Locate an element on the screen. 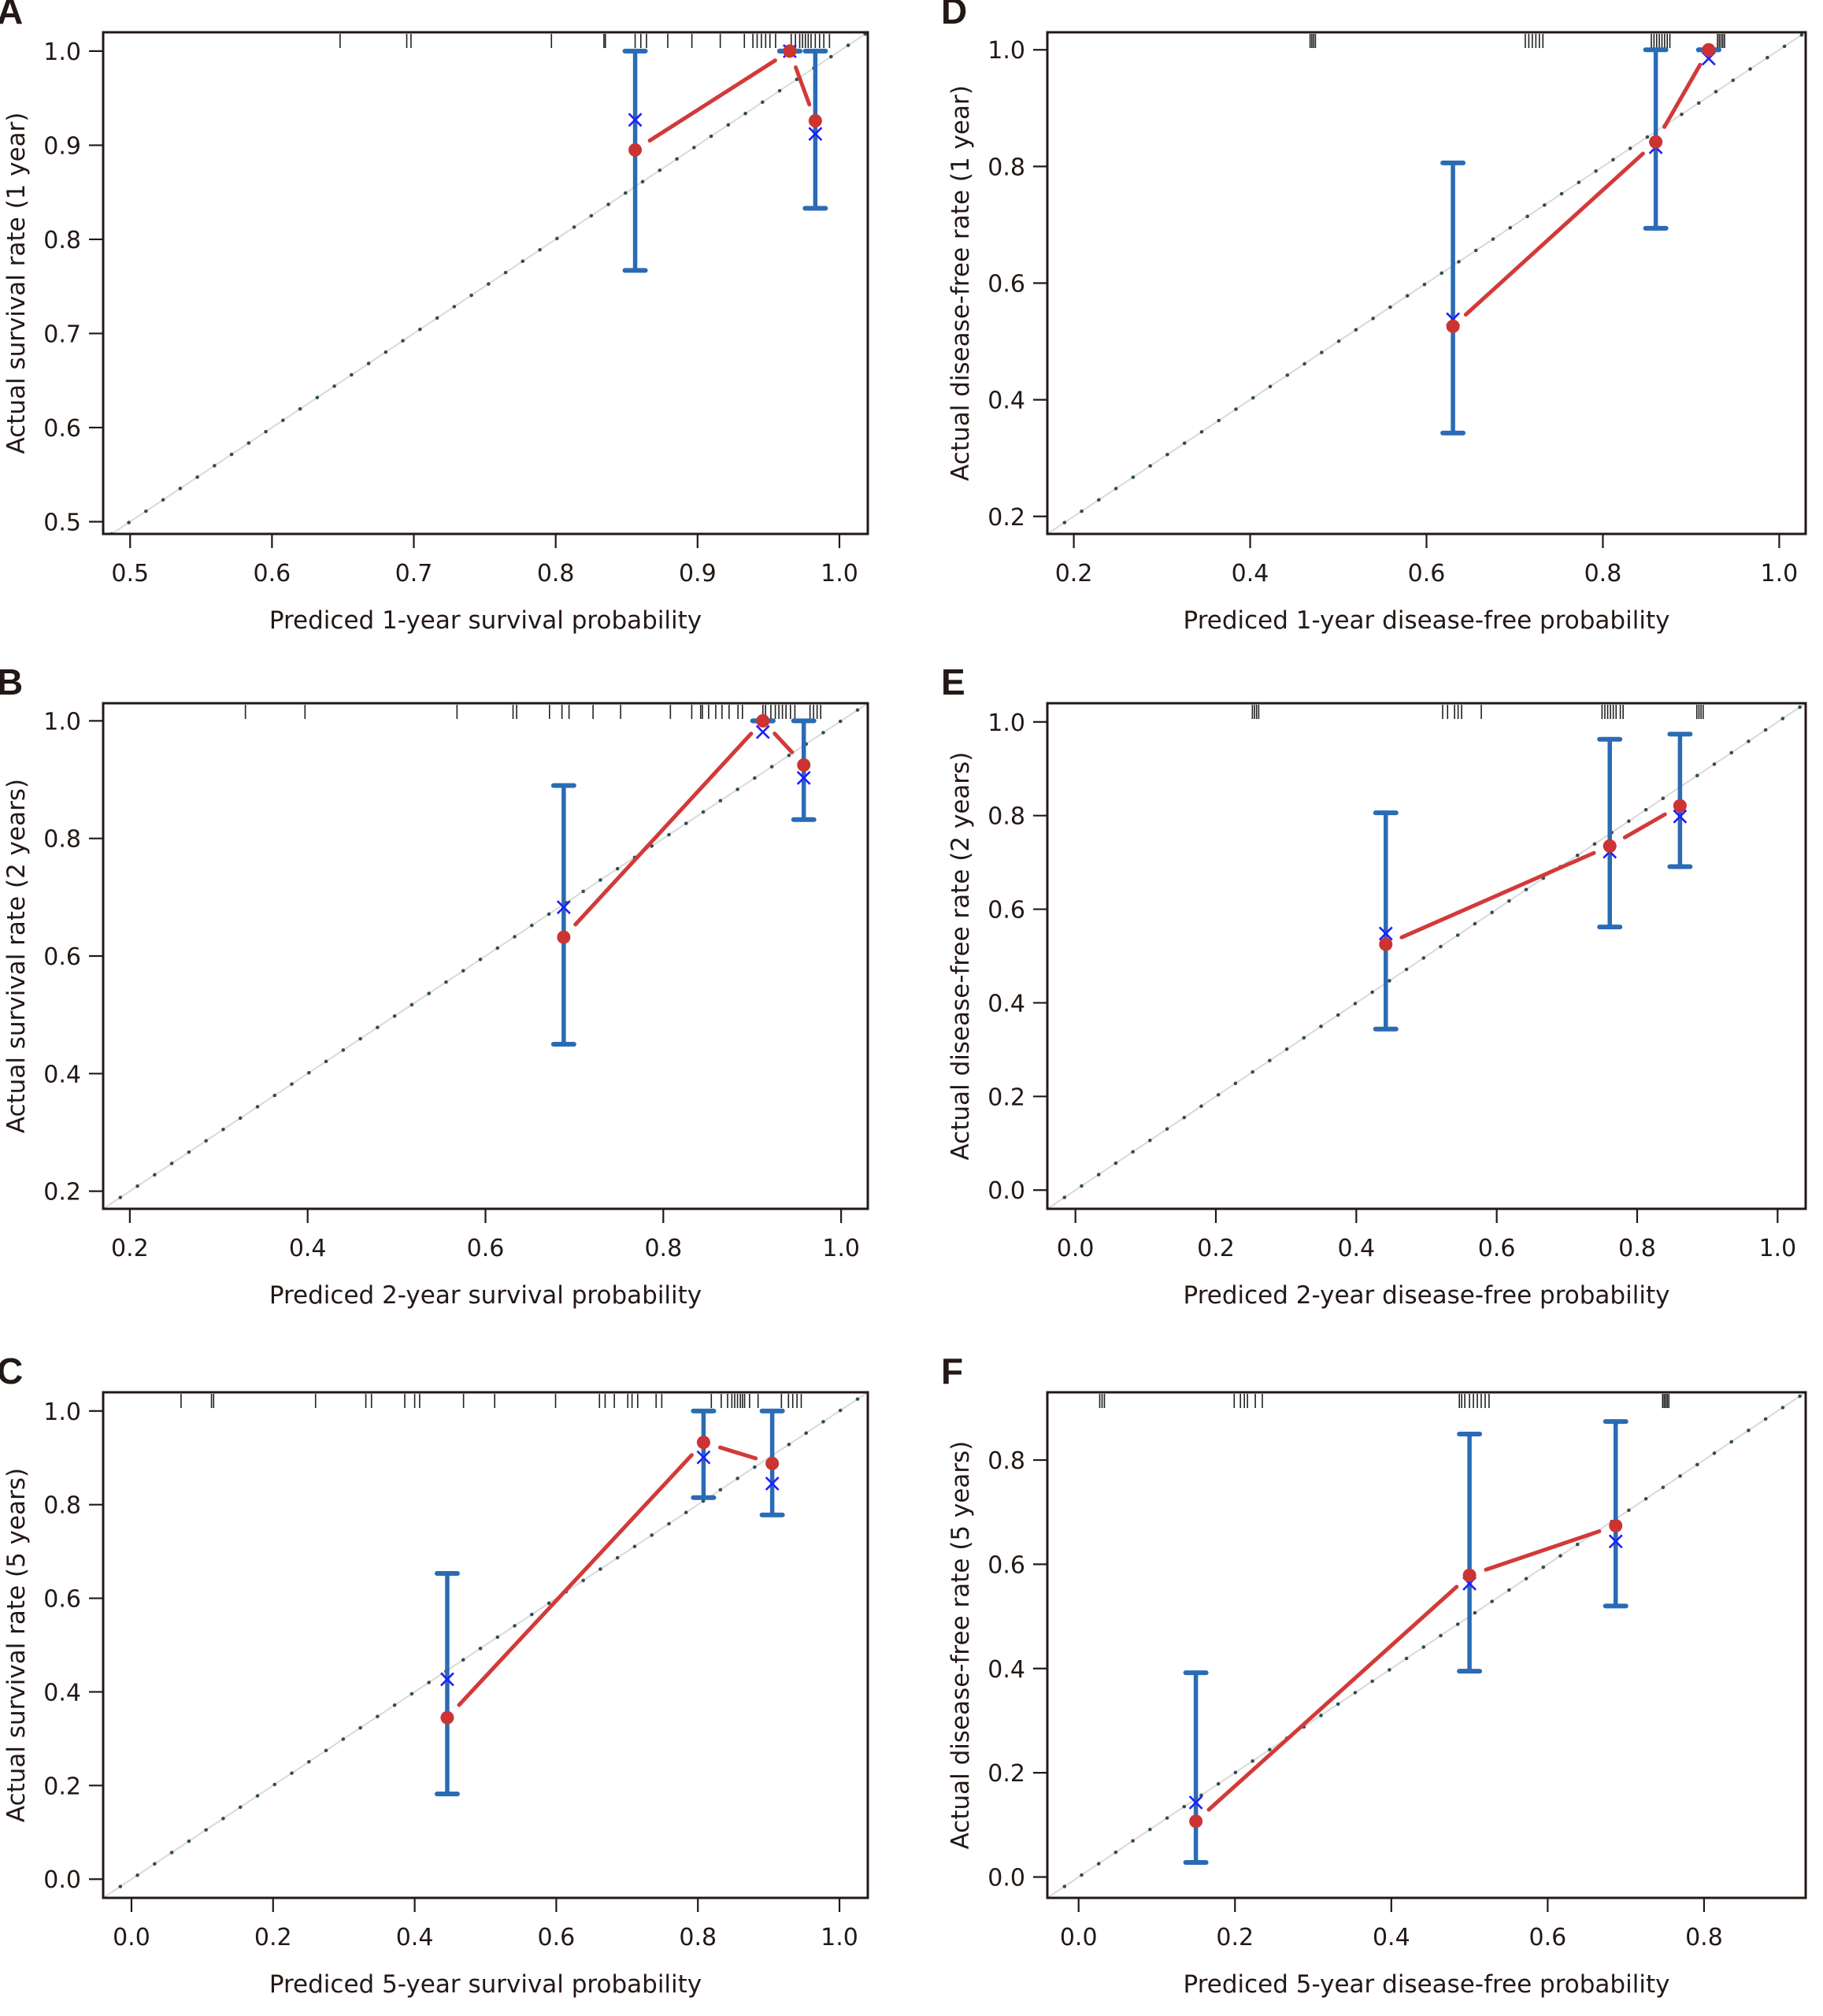 This screenshot has width=1823, height=2016. x-axis-title: Prediced 5-year survival probability is located at coordinates (485, 1984).